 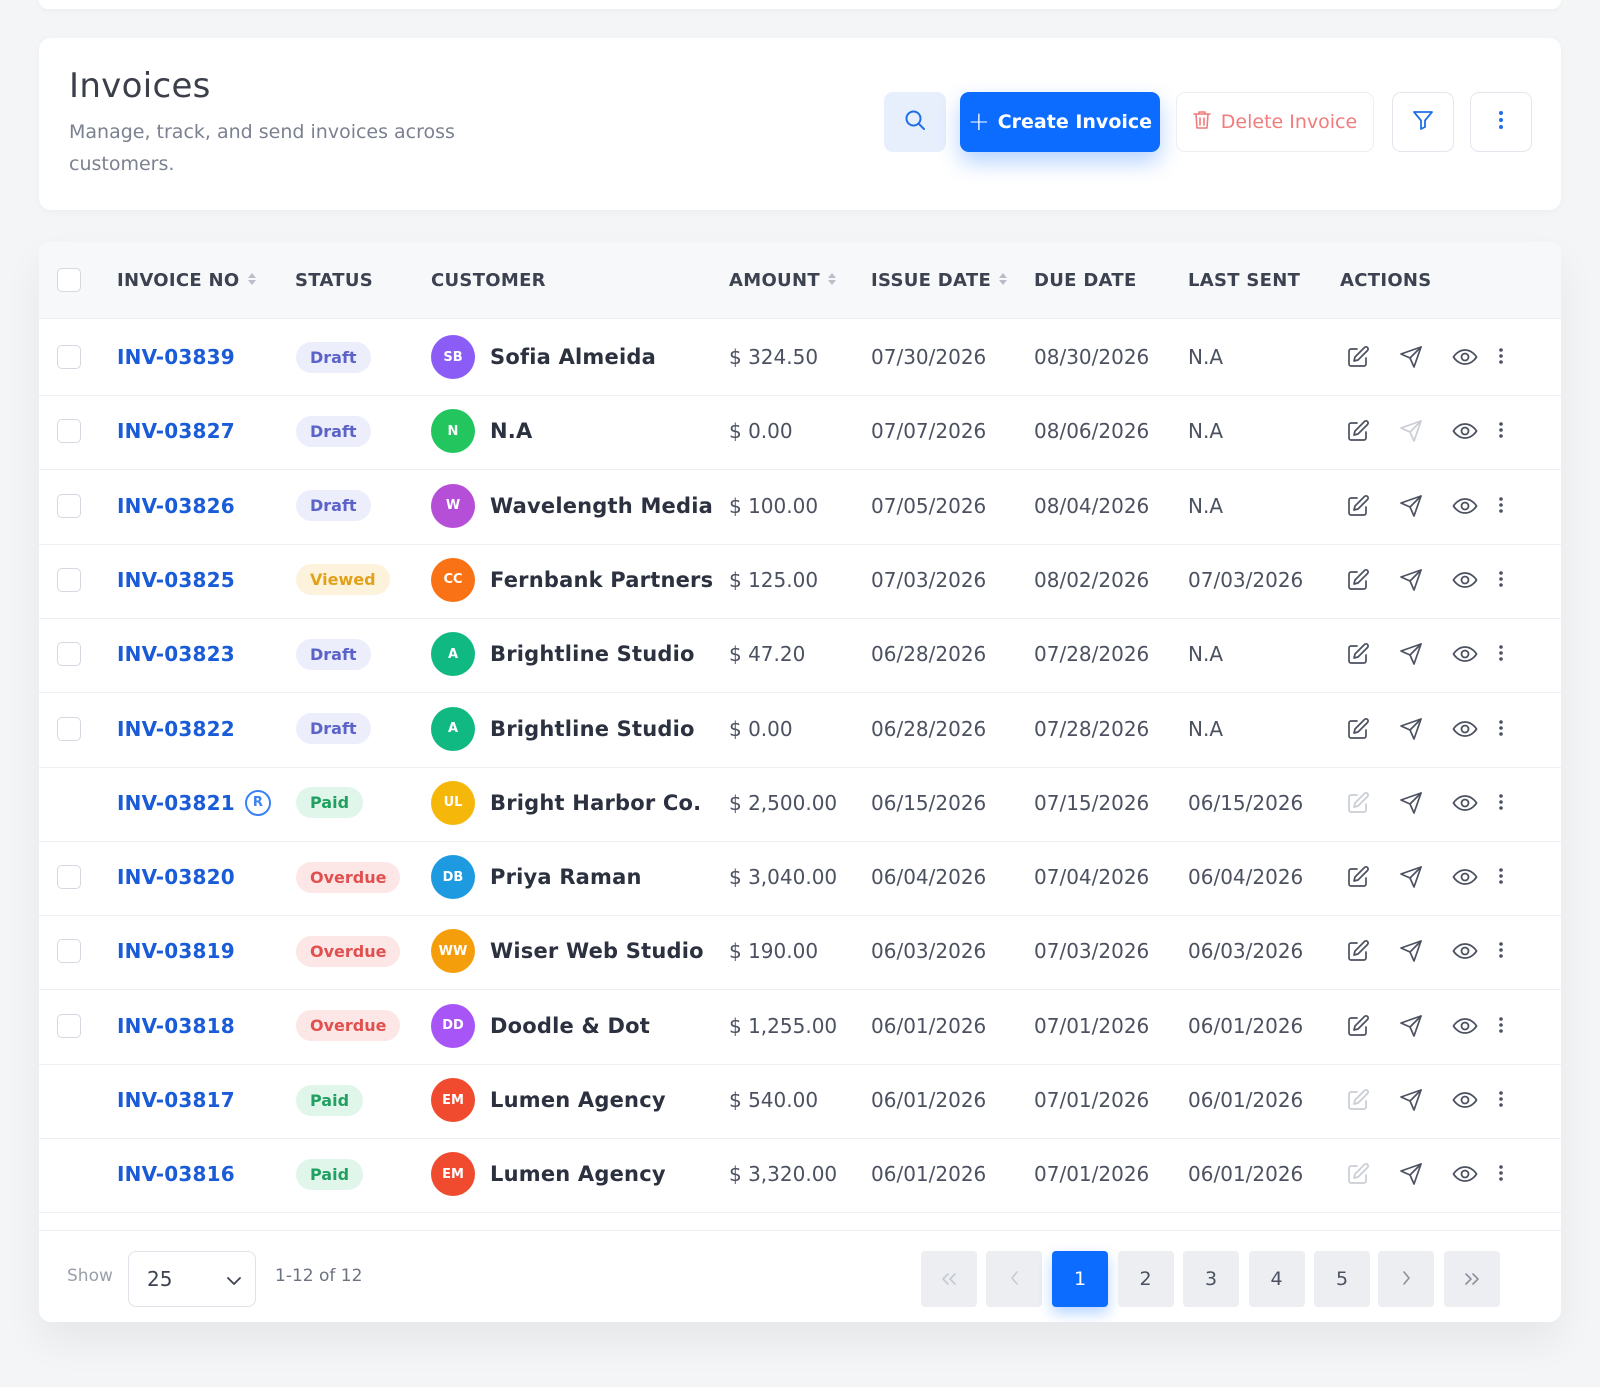 I want to click on create-invoice-button: + Create Invoice, so click(x=1060, y=122).